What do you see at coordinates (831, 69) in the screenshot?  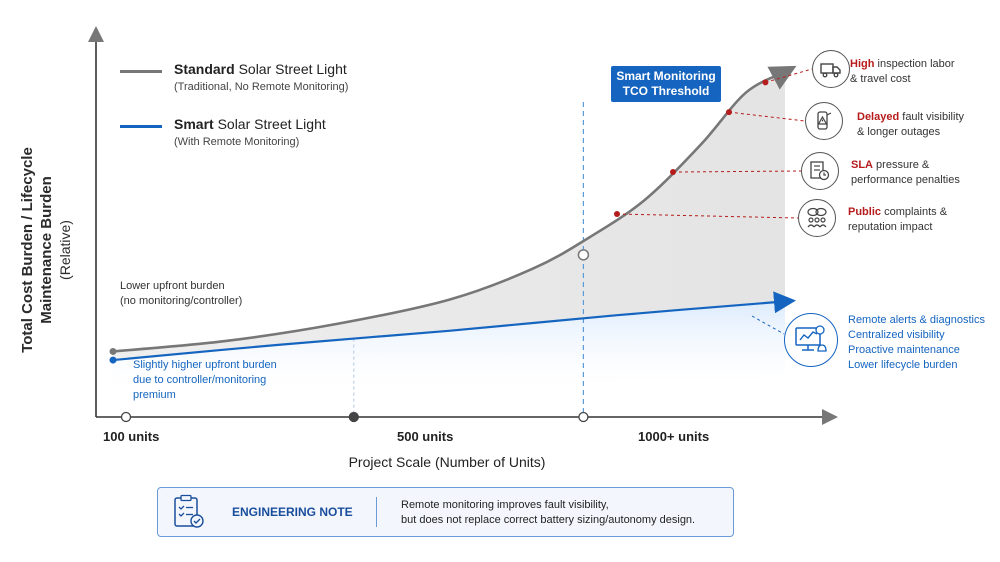 I see `truck-icon` at bounding box center [831, 69].